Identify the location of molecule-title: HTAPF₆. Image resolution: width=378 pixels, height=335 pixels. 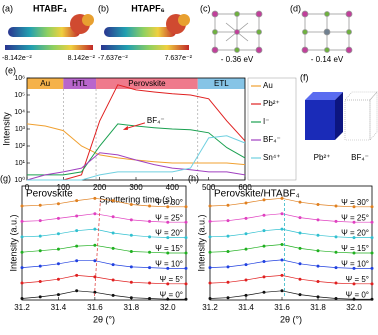
(147, 8).